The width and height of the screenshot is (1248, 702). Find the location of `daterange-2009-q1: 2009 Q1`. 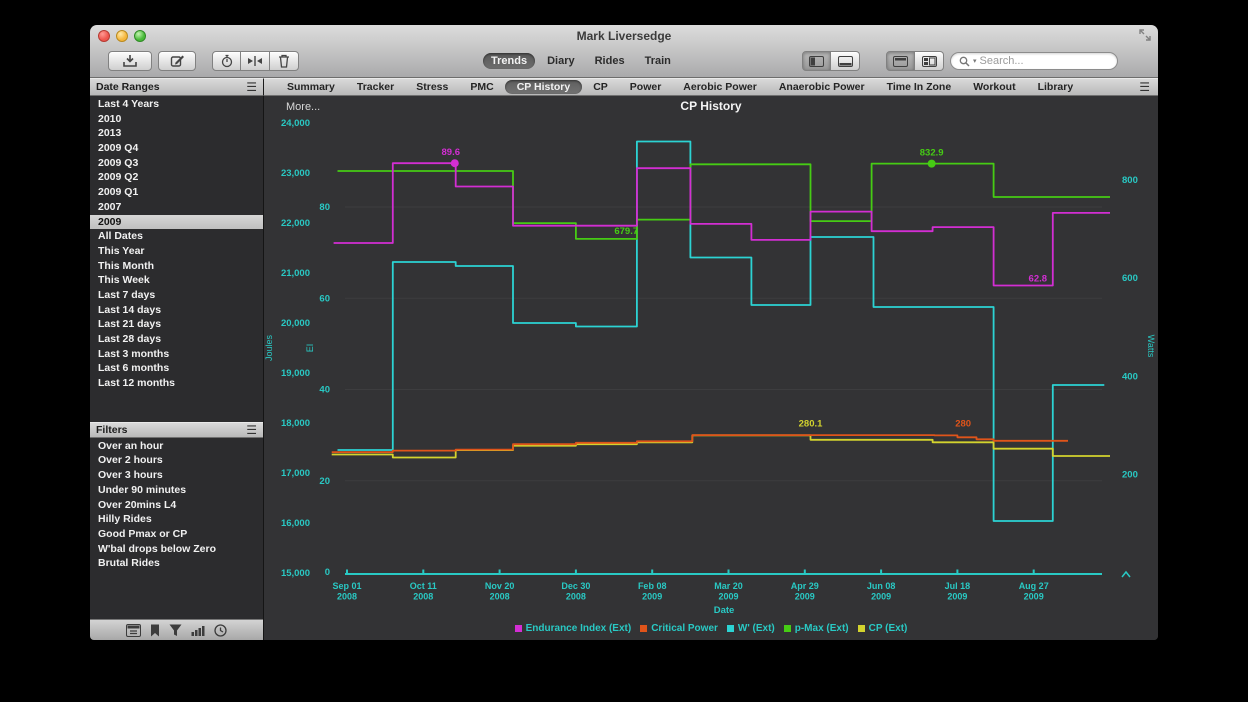

daterange-2009-q1: 2009 Q1 is located at coordinates (118, 192).